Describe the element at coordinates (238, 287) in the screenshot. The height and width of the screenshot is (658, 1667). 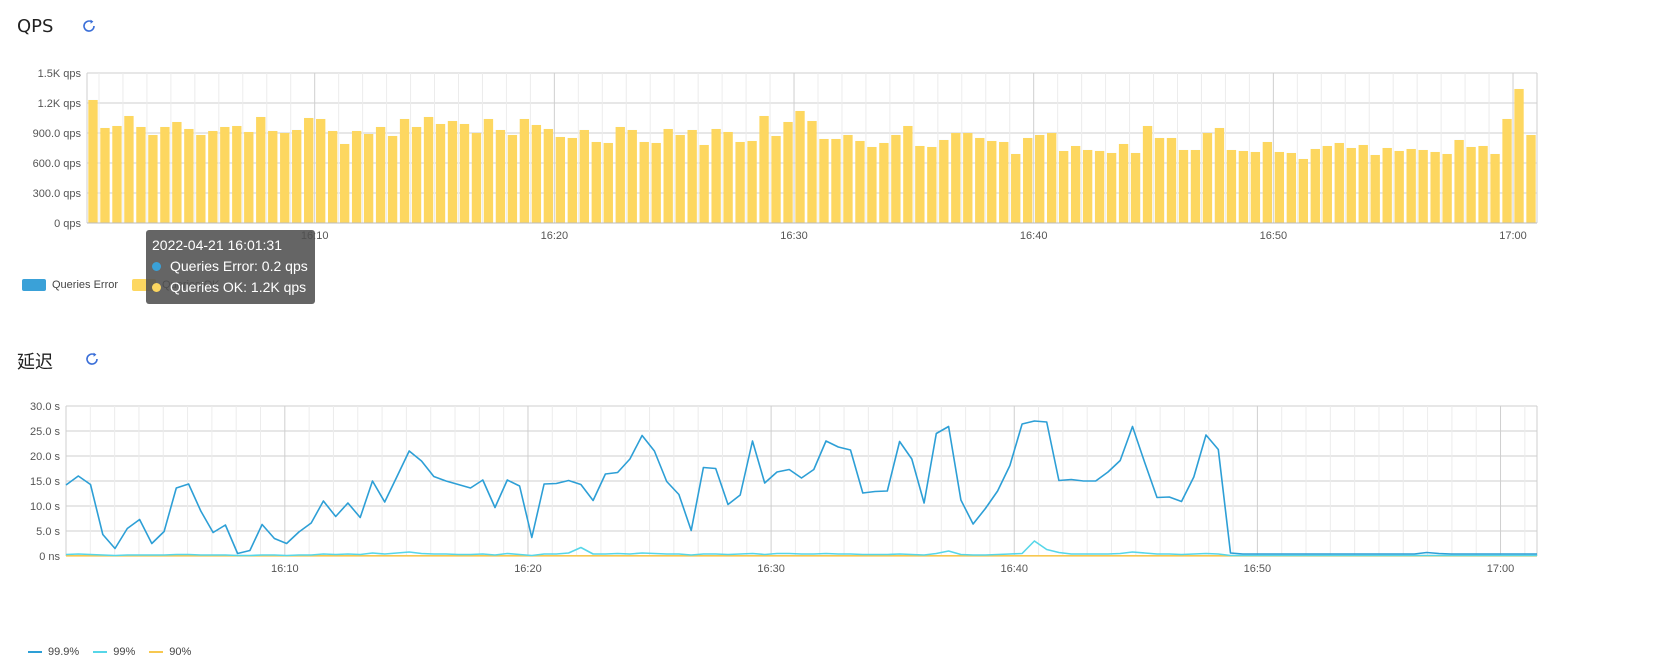
I see `tooltip-ok-label: Queries OK: 1.2K qps` at that location.